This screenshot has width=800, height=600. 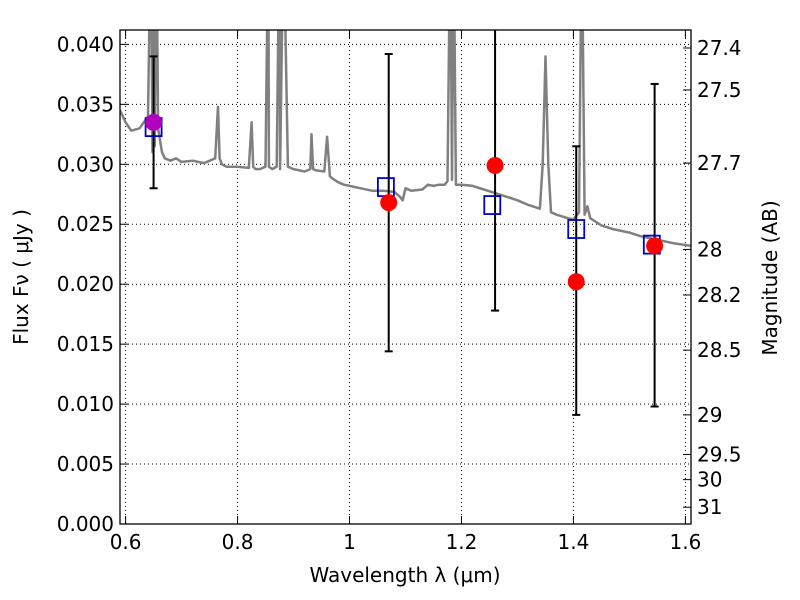 I want to click on y2-tick-label: 28, so click(x=709, y=249).